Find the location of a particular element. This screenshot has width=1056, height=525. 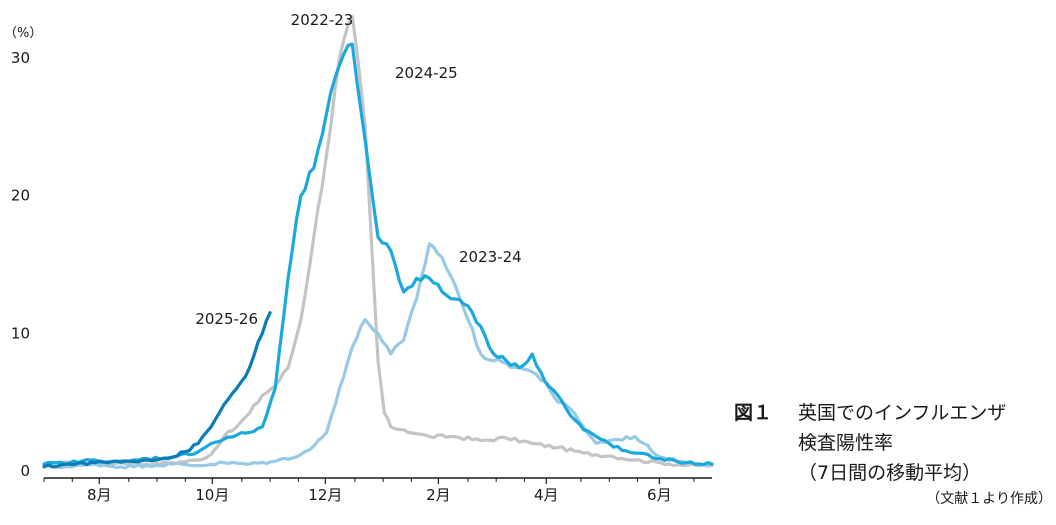

series-label-2025-26: 2025-26 is located at coordinates (226, 319).